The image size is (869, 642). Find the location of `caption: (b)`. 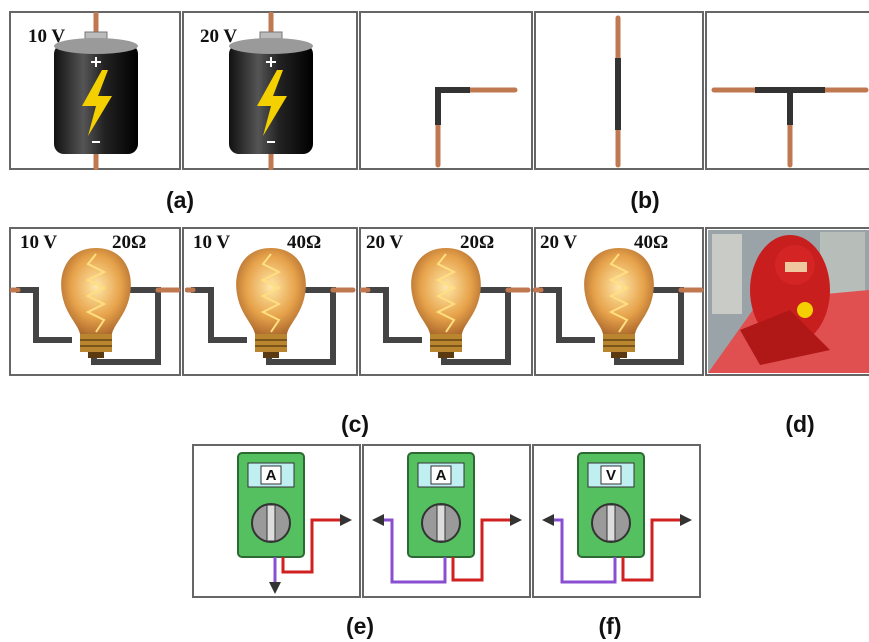

caption: (b) is located at coordinates (644, 200).